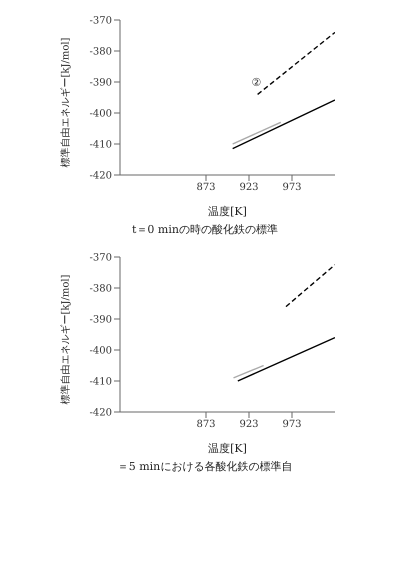 The width and height of the screenshot is (410, 580). I want to click on text: t＝0 minの時の酸化鉄の標準, so click(205, 229).